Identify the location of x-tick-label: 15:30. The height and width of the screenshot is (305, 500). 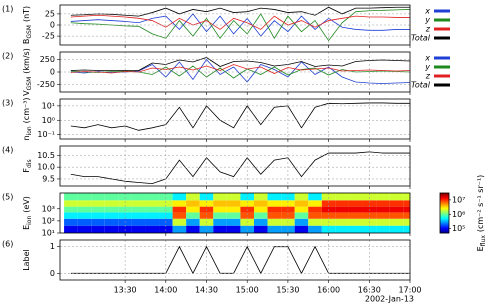
(287, 290).